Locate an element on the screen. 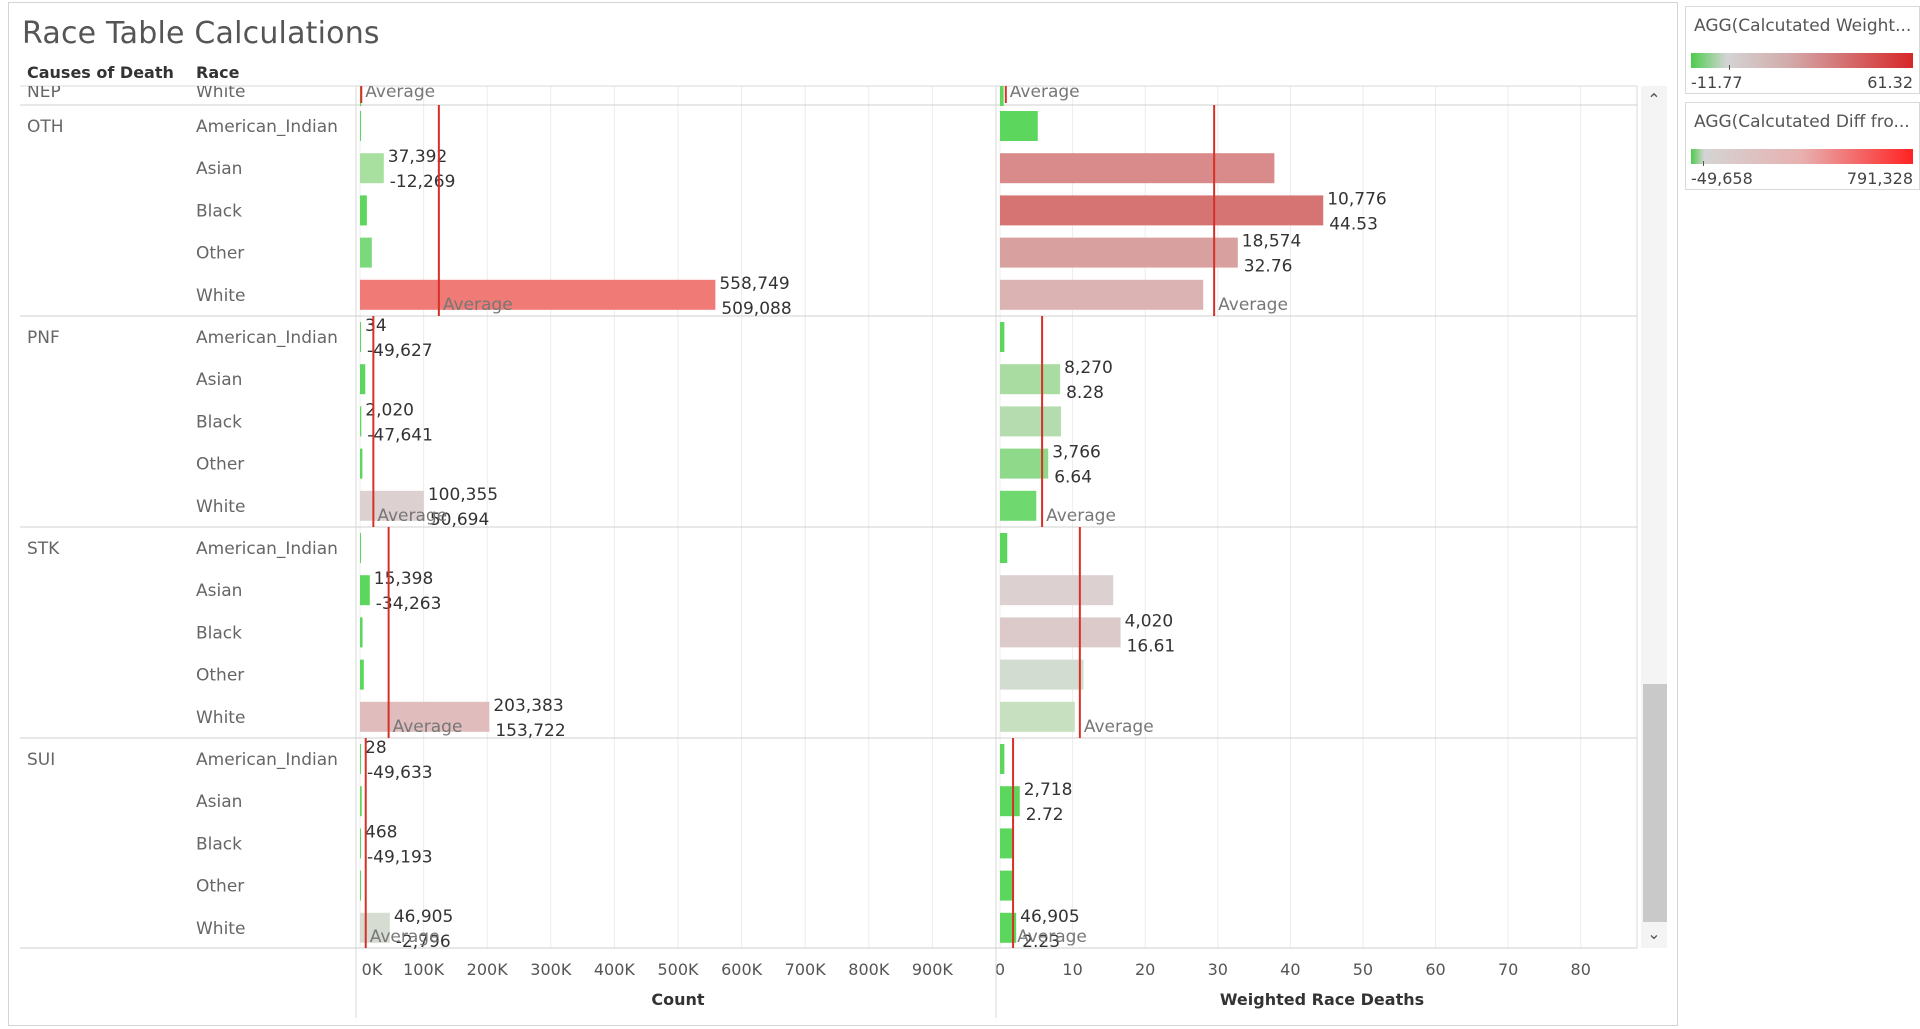 Image resolution: width=1920 pixels, height=1029 pixels. x-tick-label: 500K is located at coordinates (678, 969).